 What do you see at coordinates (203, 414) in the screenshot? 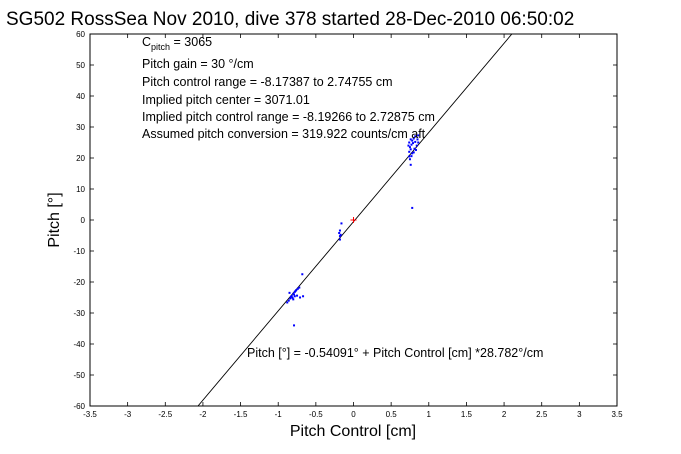
I see `x-tick-label: -2` at bounding box center [203, 414].